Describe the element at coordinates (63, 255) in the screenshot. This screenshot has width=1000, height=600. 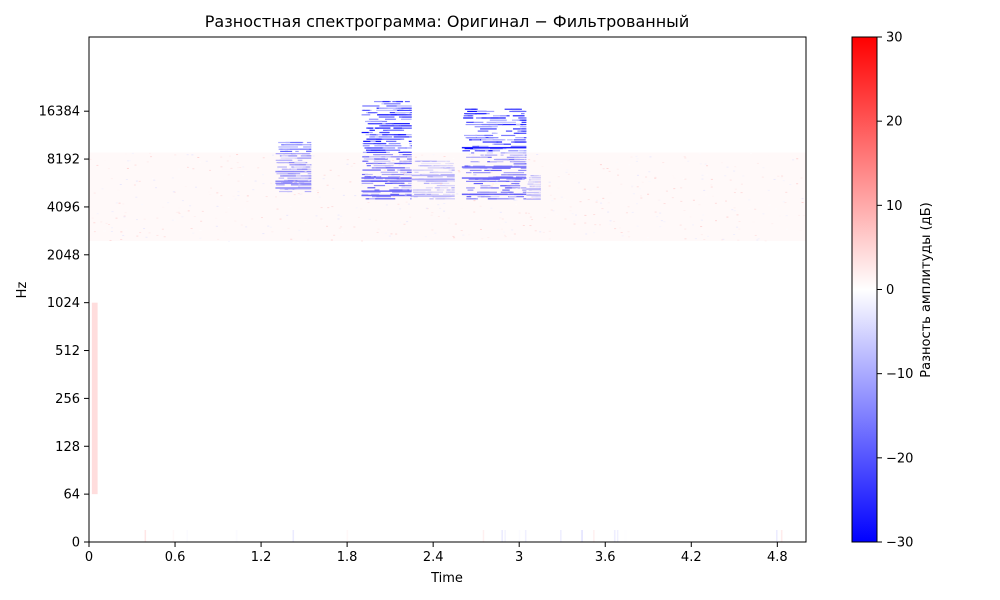
I see `y-tick-label: 2048` at that location.